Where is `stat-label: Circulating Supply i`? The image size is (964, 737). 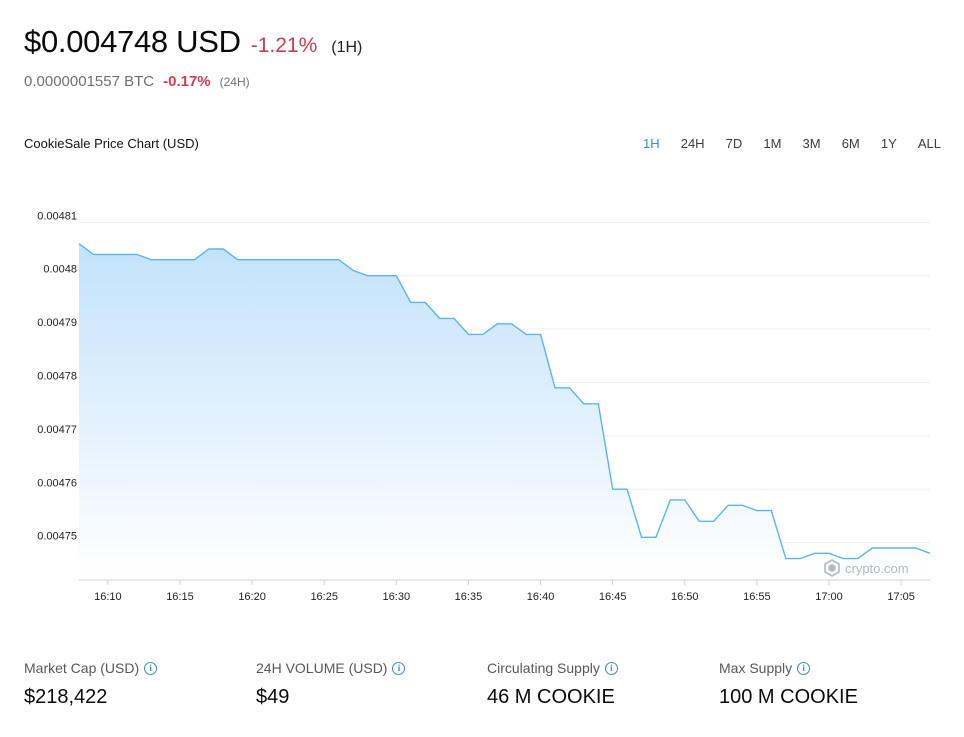
stat-label: Circulating Supply i is located at coordinates (552, 668).